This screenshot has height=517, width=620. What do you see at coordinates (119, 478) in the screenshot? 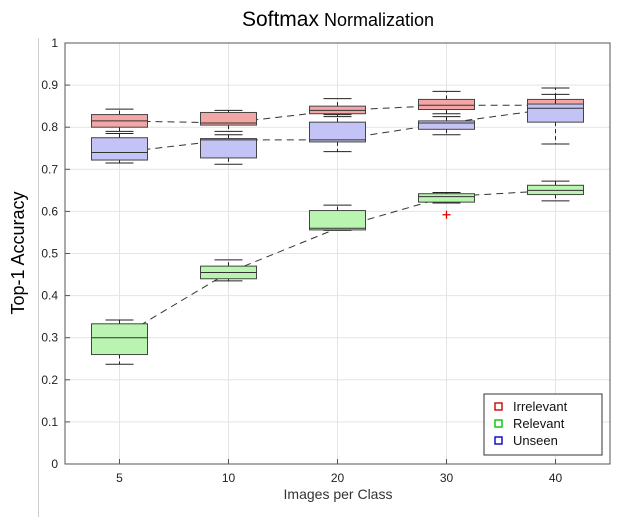
I see `x-tick-label: 5` at bounding box center [119, 478].